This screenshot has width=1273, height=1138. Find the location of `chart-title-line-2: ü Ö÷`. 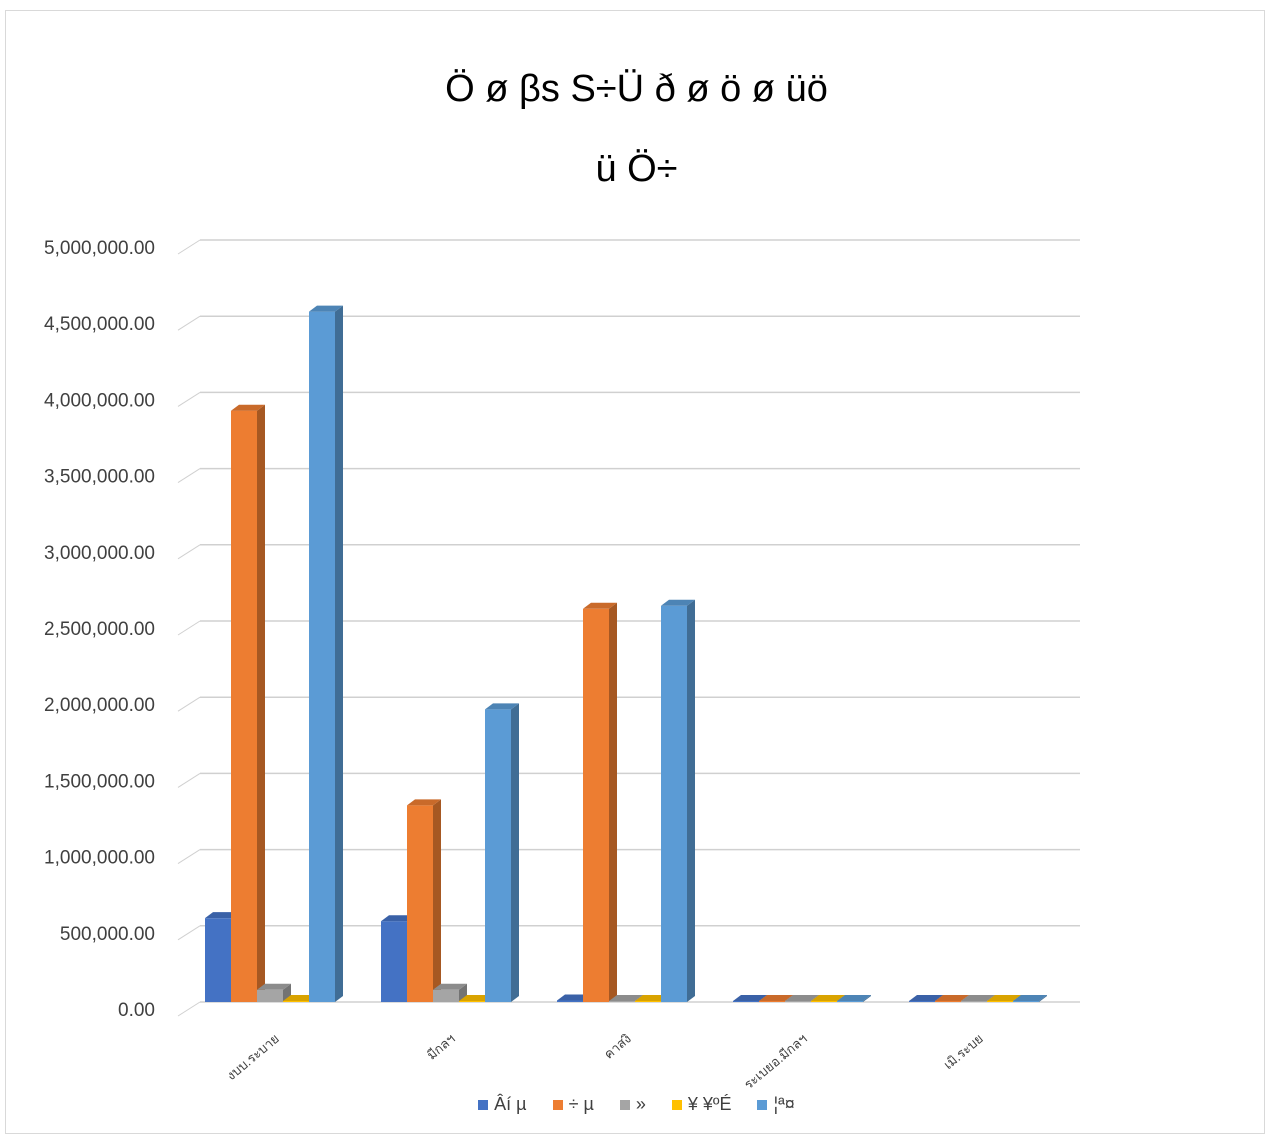

chart-title-line-2: ü Ö÷ is located at coordinates (636, 169).